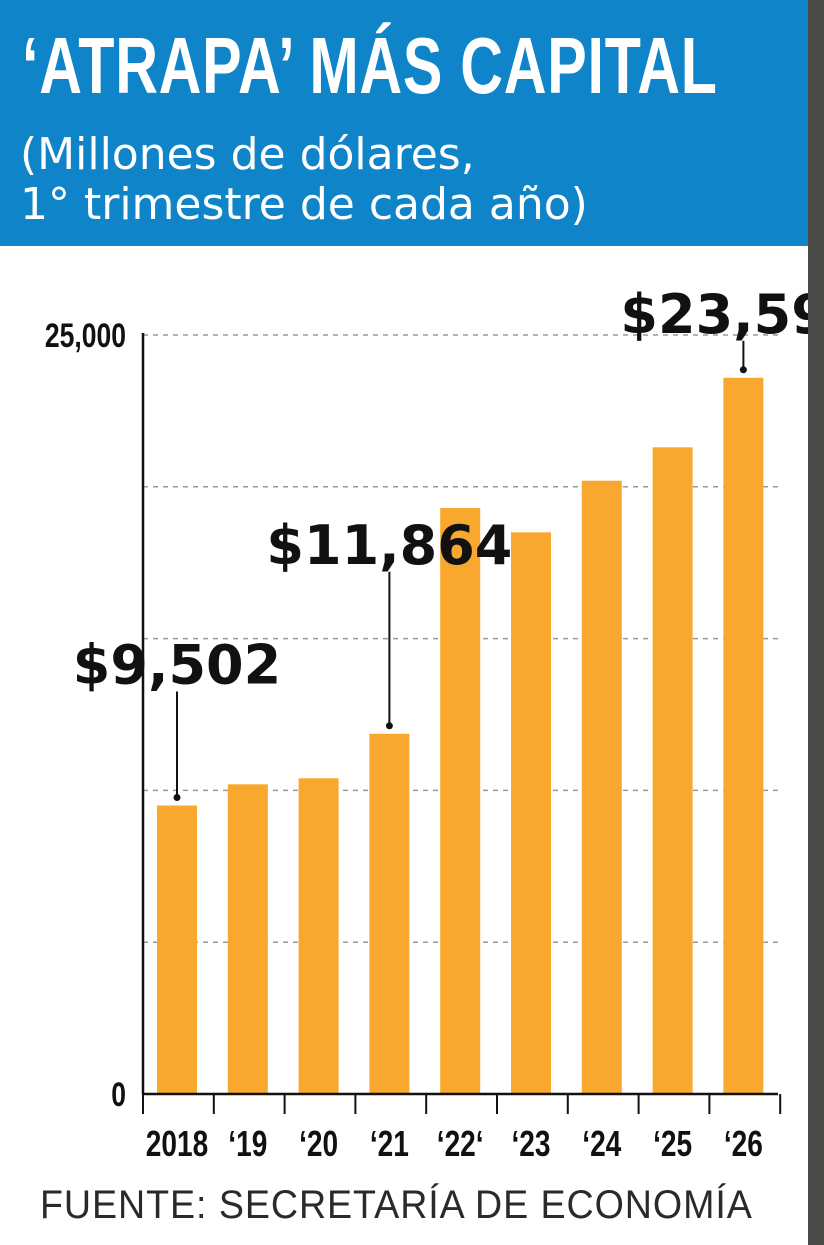 This screenshot has width=824, height=1245. I want to click on x-tick-label-7: ‘25, so click(672, 1144).